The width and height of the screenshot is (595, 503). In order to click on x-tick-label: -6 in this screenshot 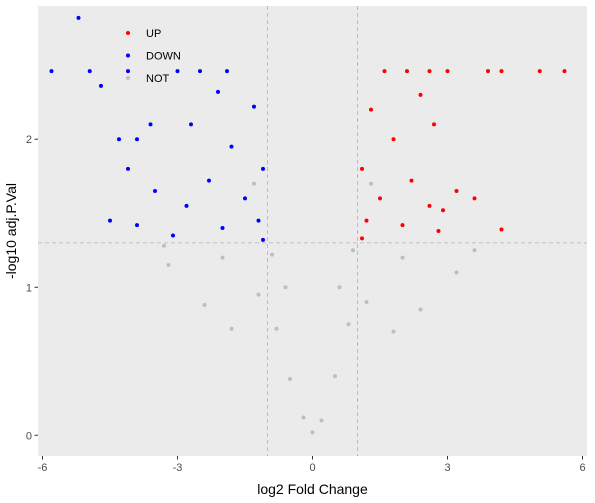, I will do `click(43, 468)`.